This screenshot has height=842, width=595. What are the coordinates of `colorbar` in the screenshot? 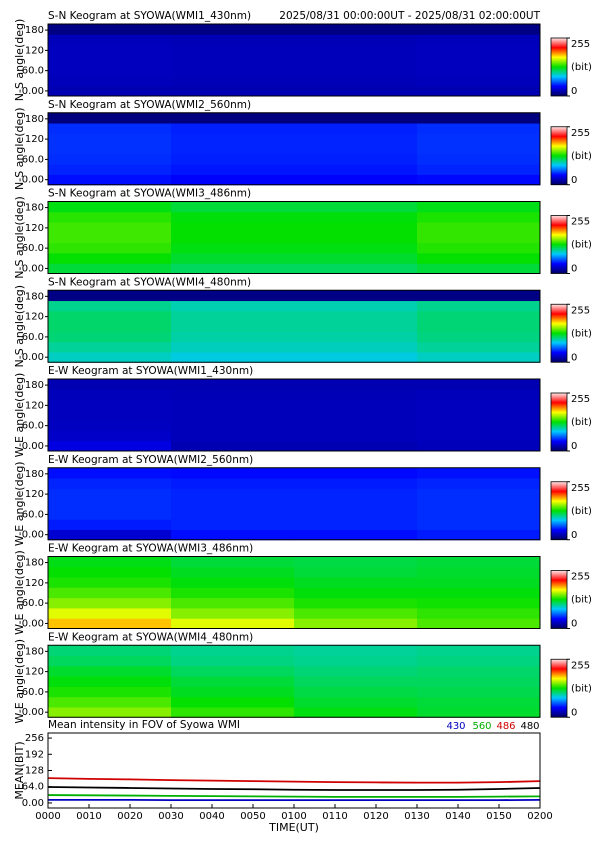 It's located at (559, 422).